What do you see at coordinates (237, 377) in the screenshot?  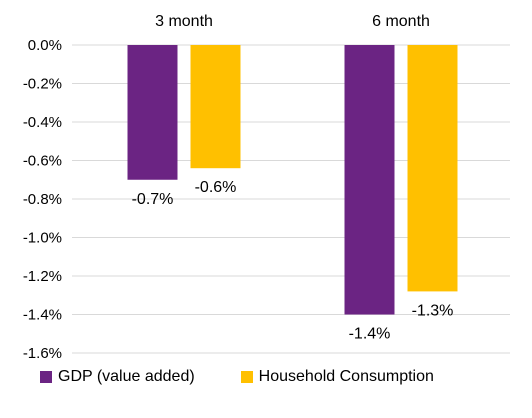 I see `legend: GDP (value added) Household Consumption` at bounding box center [237, 377].